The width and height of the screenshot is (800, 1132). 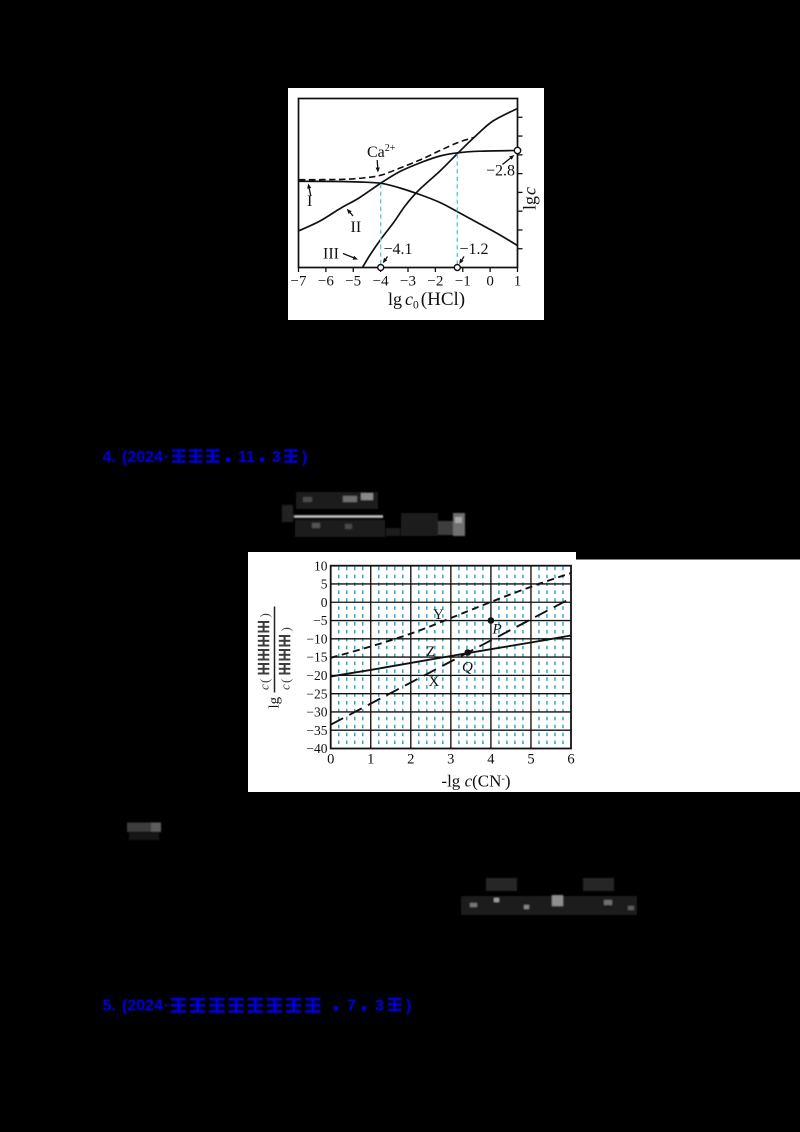 What do you see at coordinates (109, 457) in the screenshot?
I see `svg-text: 4.` at bounding box center [109, 457].